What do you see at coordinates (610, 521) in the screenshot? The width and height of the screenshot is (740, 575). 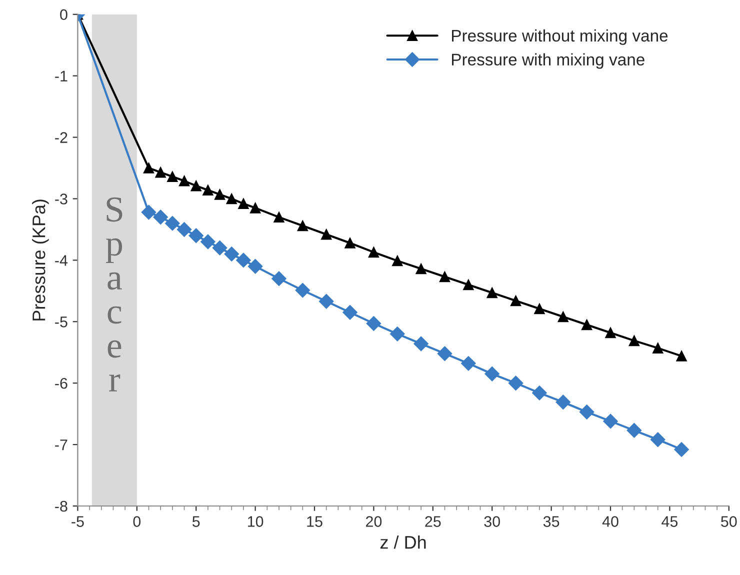 I see `x-tick-label: 40` at bounding box center [610, 521].